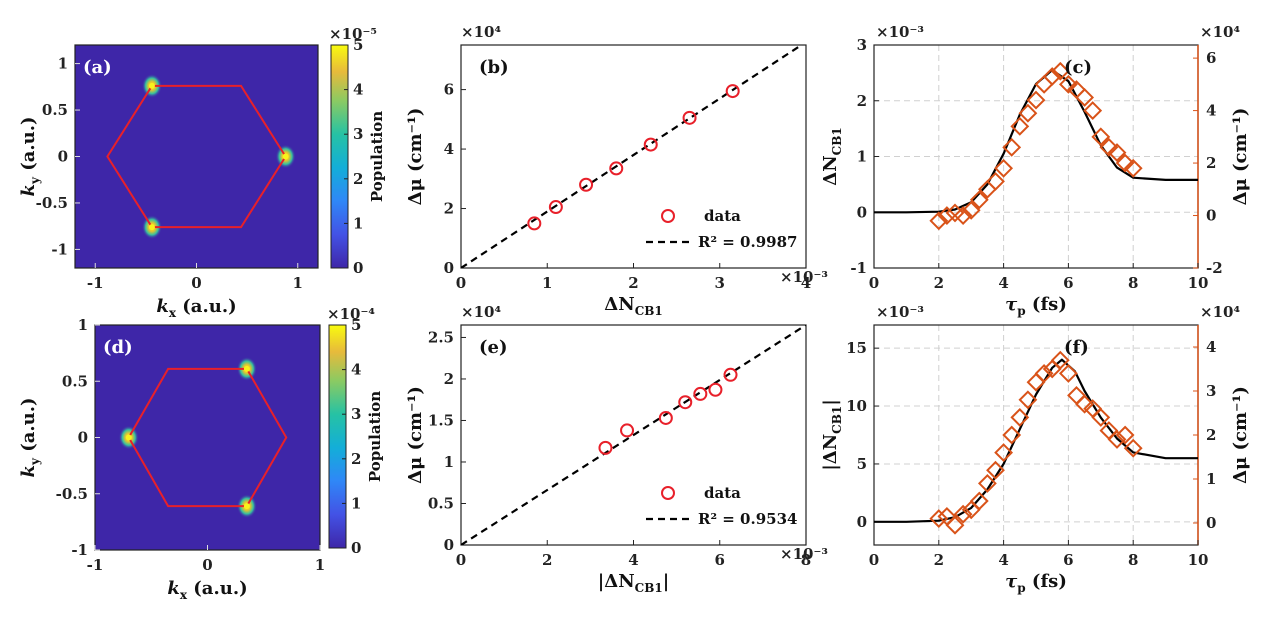  Describe the element at coordinates (493, 347) in the screenshot. I see `panel-label: (e)` at that location.